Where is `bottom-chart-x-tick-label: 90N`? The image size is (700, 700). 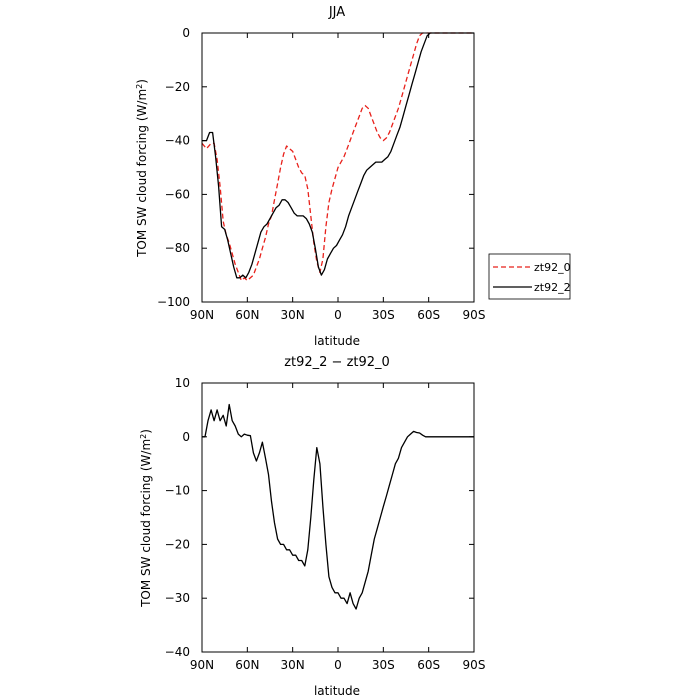 bottom-chart-x-tick-label: 90N is located at coordinates (202, 665).